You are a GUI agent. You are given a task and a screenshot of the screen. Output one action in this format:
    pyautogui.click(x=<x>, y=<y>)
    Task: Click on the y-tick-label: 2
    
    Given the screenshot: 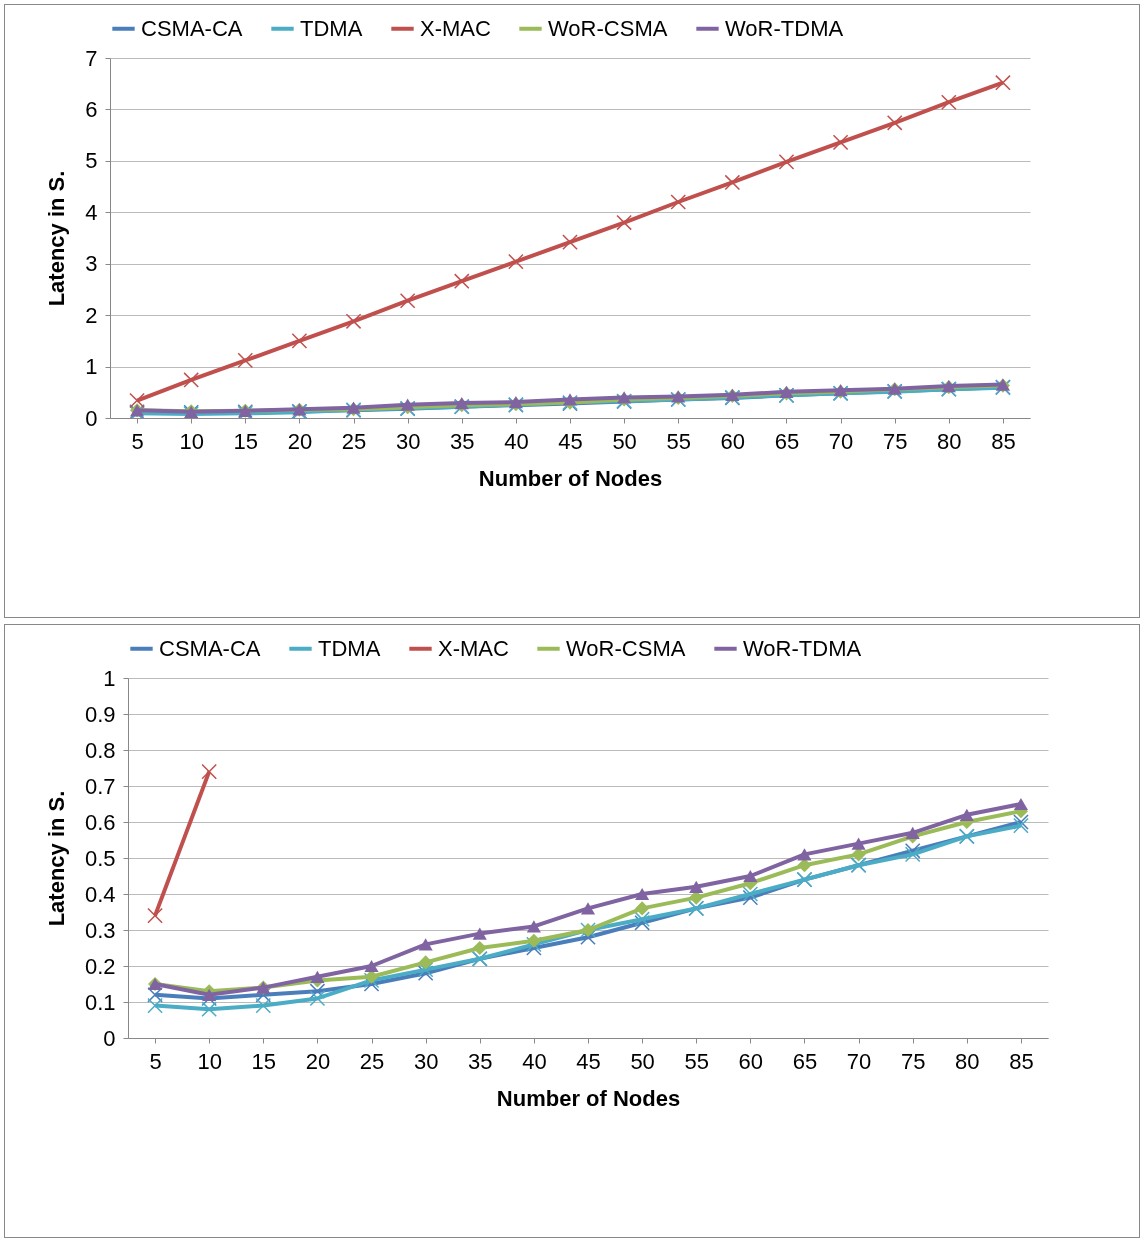 What is the action you would take?
    pyautogui.click(x=91, y=315)
    